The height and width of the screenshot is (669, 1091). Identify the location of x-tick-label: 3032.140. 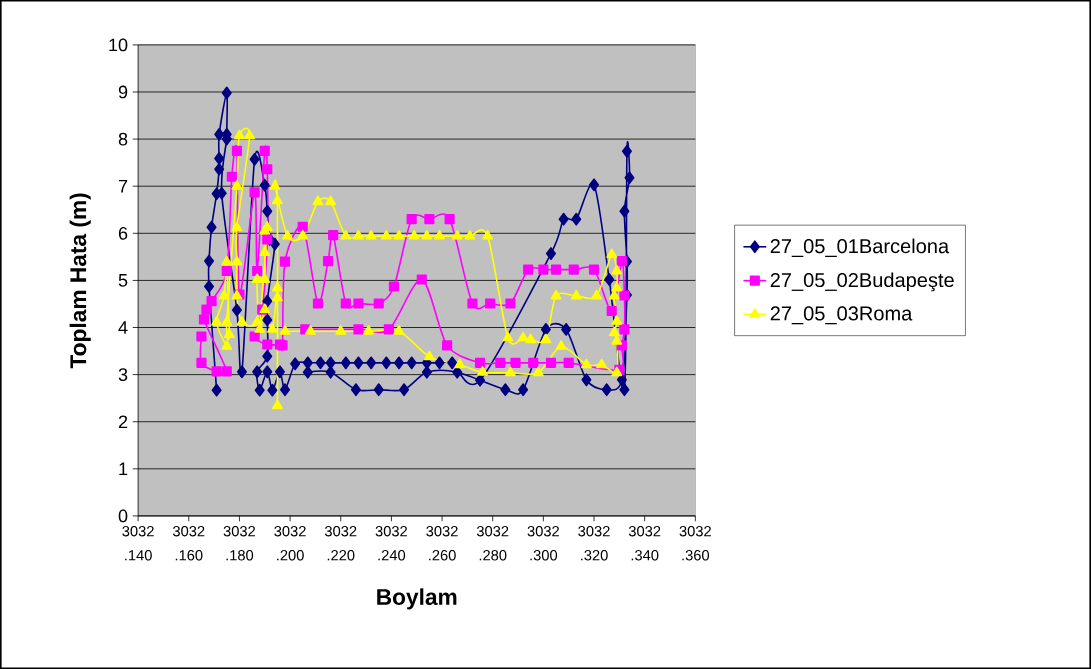
(138, 543).